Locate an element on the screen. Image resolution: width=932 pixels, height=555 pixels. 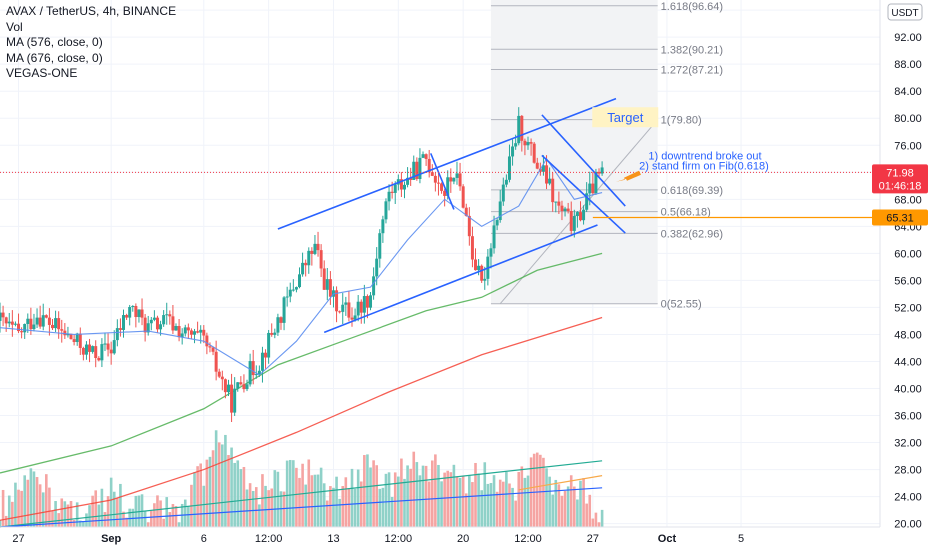
y-tick-label: 36.00 is located at coordinates (908, 417).